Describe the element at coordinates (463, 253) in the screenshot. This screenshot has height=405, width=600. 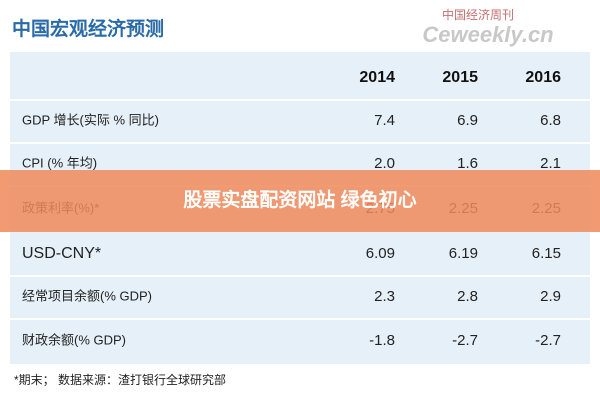
I see `cell: 6.19` at that location.